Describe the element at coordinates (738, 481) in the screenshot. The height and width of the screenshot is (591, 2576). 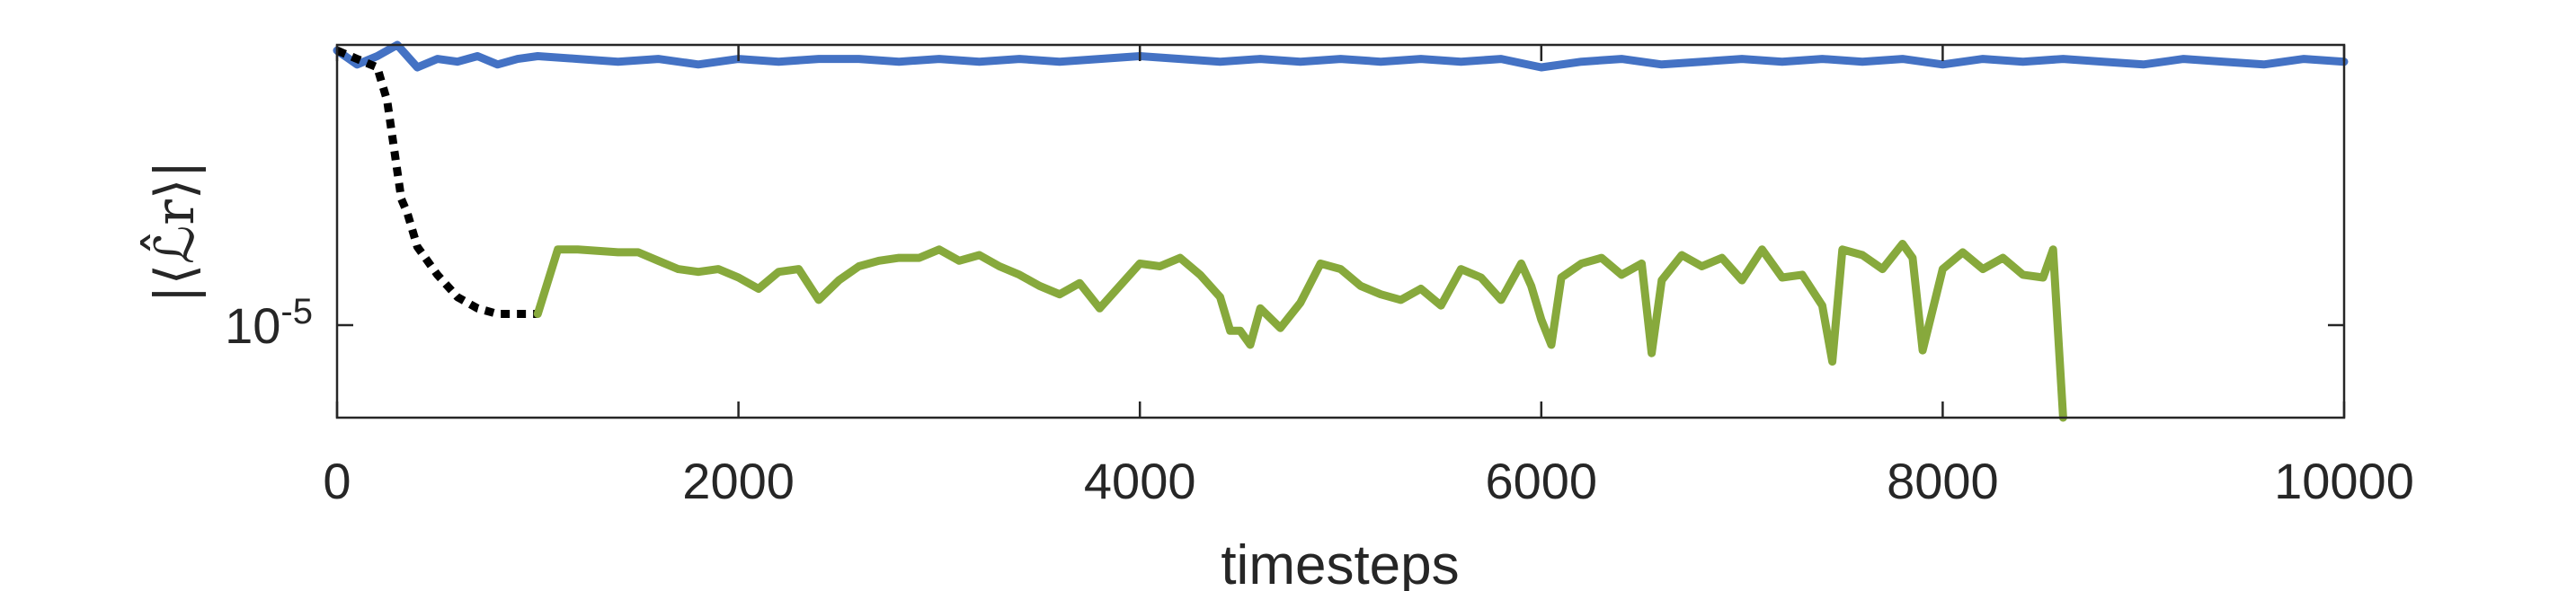
I see `x-tick-label: 2000` at that location.